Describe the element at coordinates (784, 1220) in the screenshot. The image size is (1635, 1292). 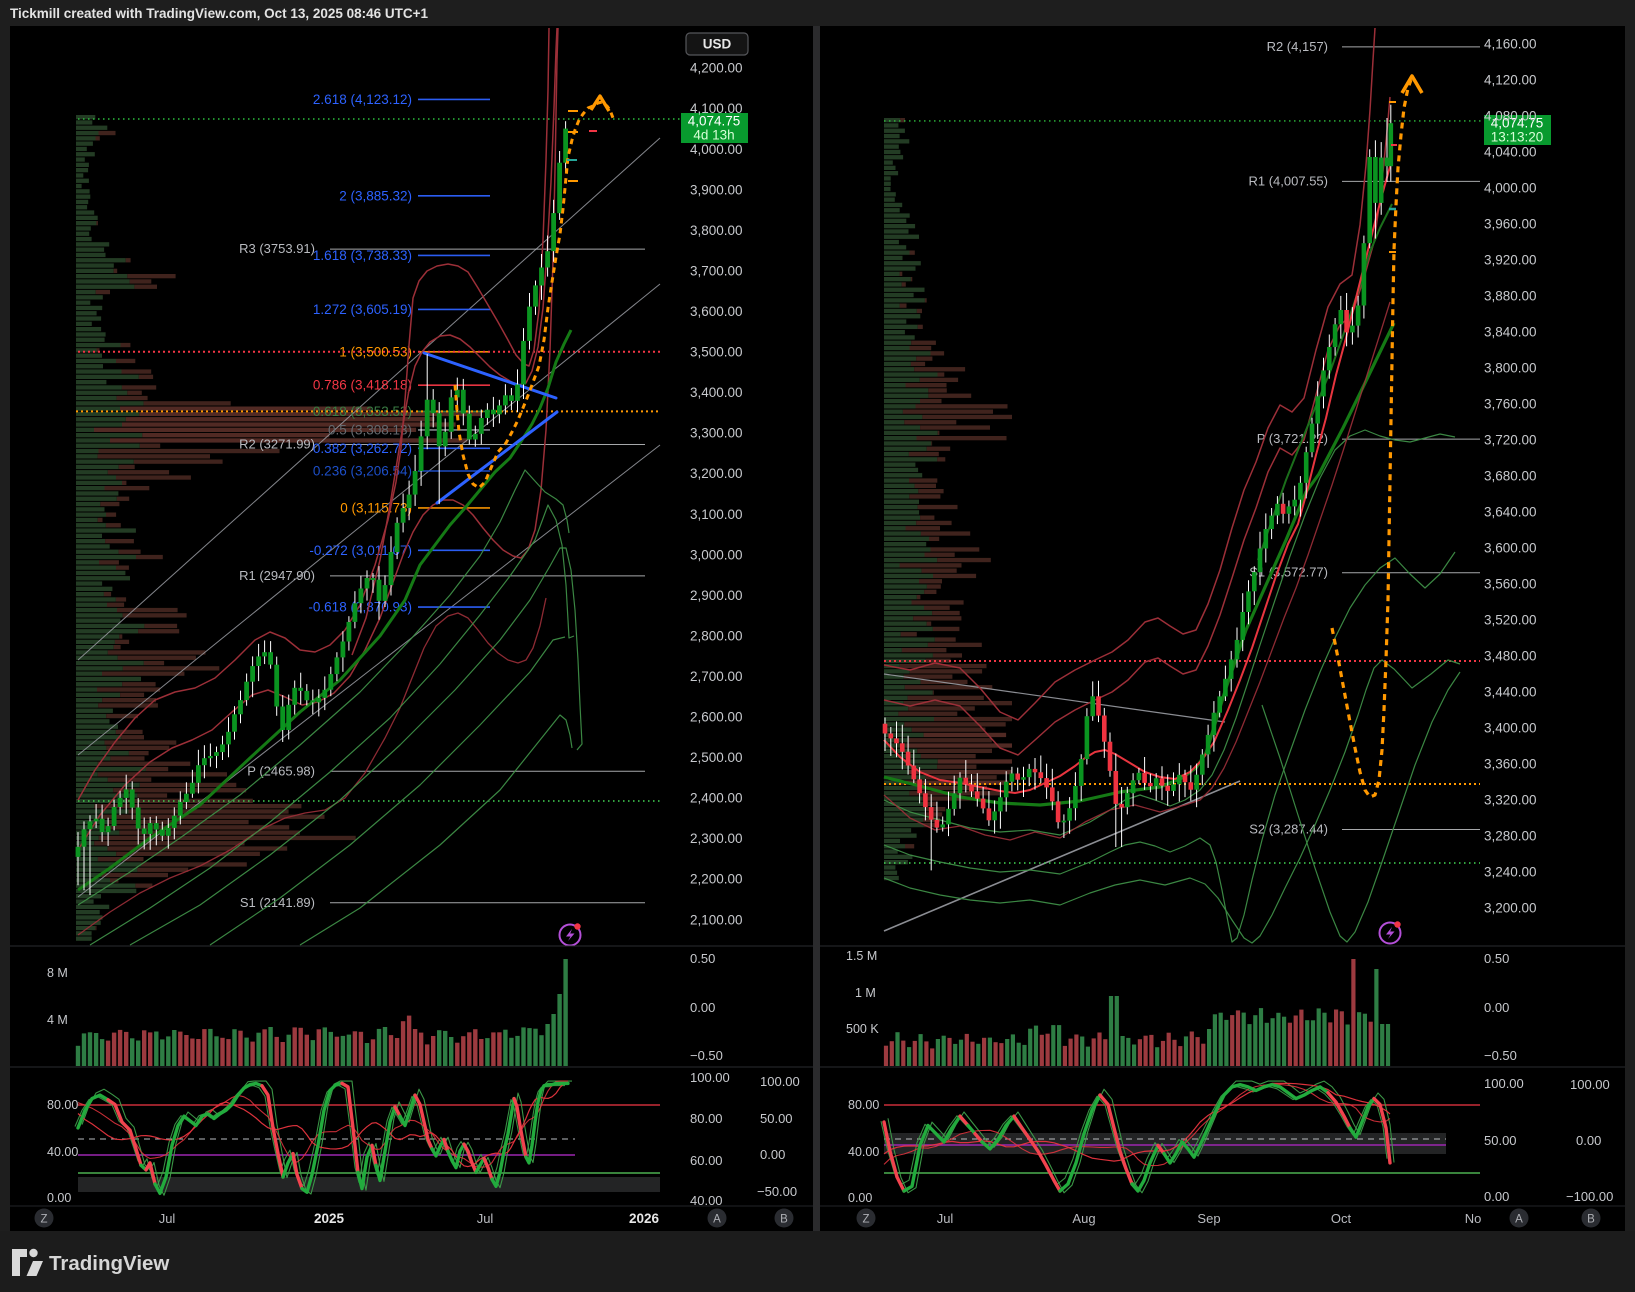
I see `svg-text: B` at that location.